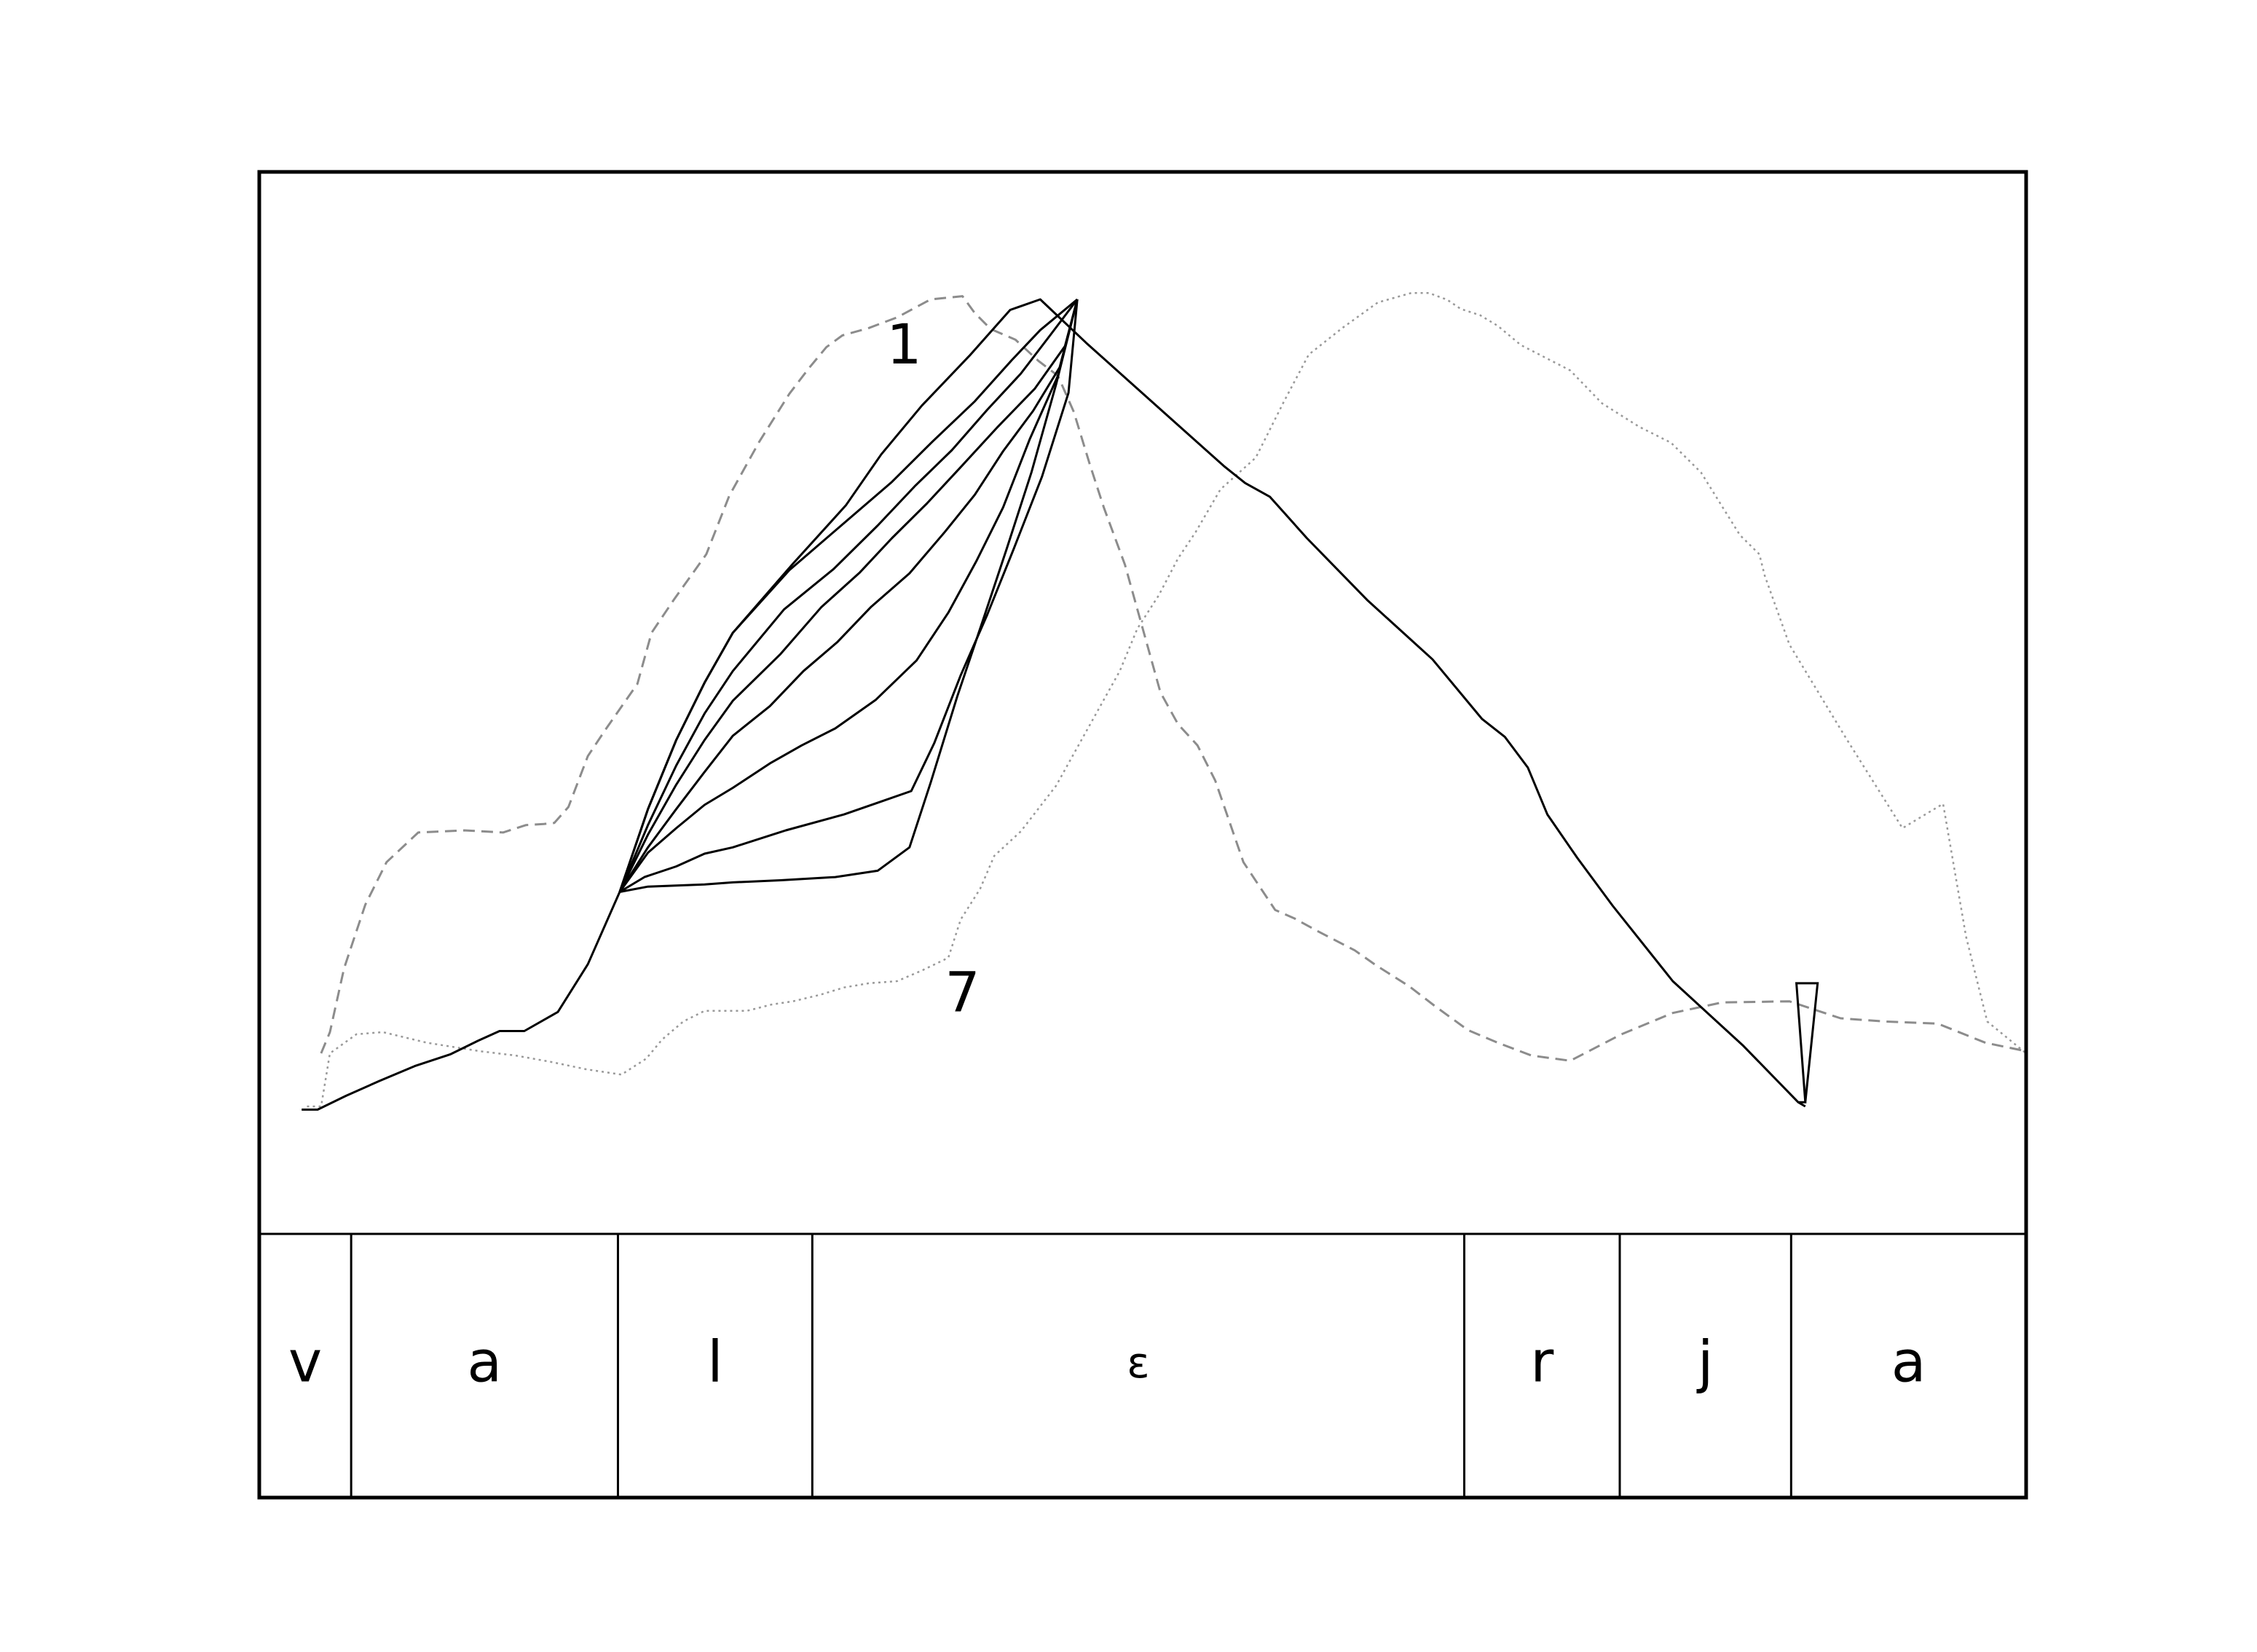 The image size is (2257, 1652). Describe the element at coordinates (1908, 1362) in the screenshot. I see `segment-label-7: a` at that location.